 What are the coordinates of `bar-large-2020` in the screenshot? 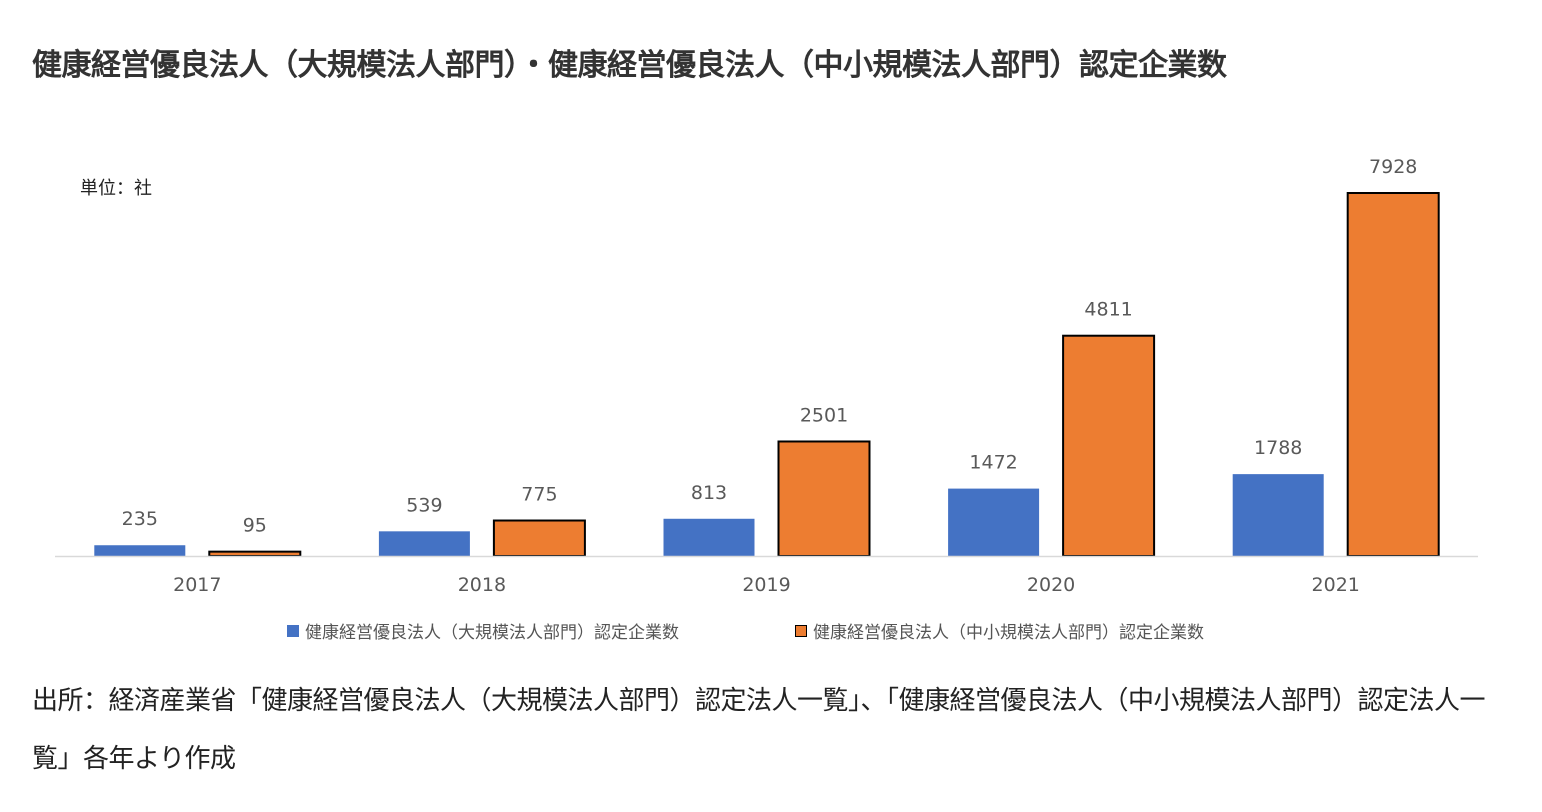 It's located at (994, 522).